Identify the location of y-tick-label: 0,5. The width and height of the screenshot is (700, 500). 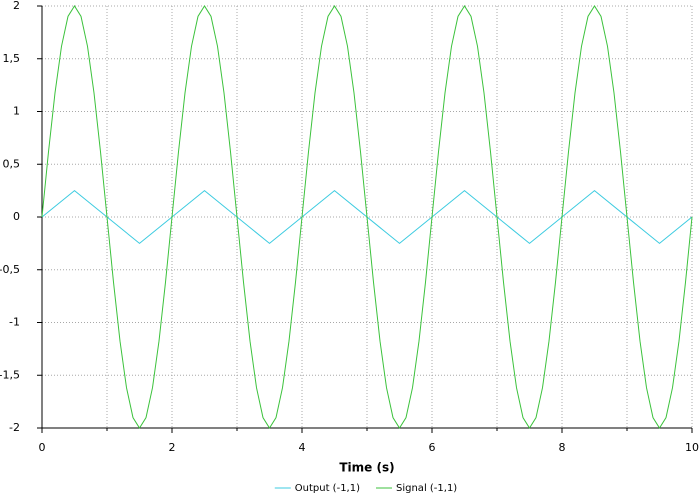
(12, 163).